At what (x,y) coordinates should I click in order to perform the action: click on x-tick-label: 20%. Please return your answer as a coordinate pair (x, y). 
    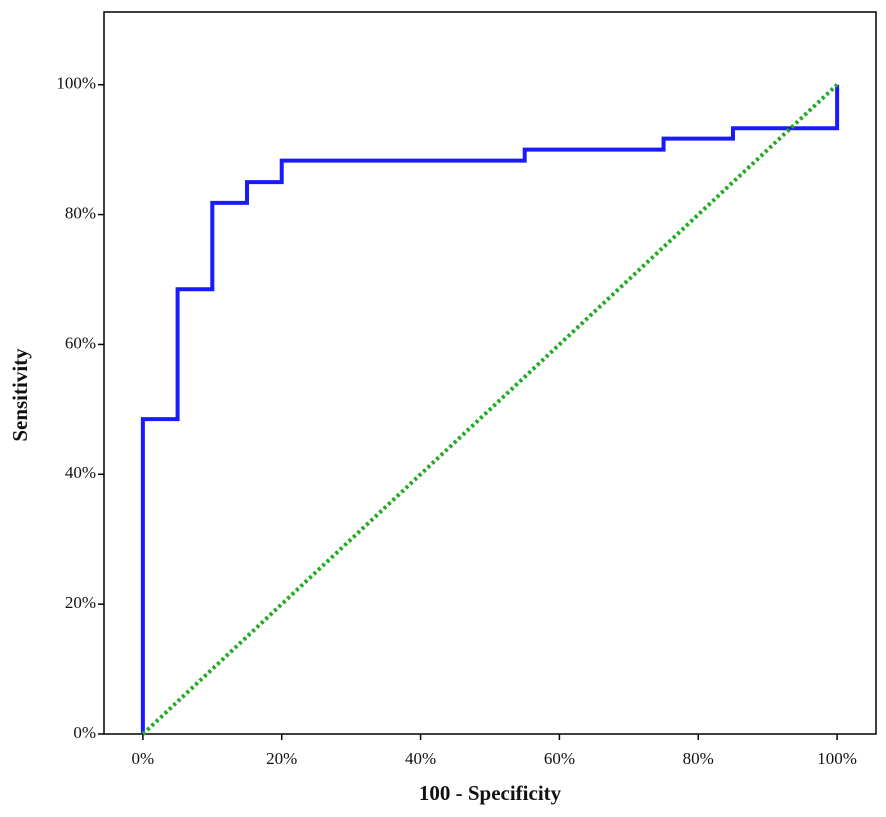
    Looking at the image, I should click on (281, 758).